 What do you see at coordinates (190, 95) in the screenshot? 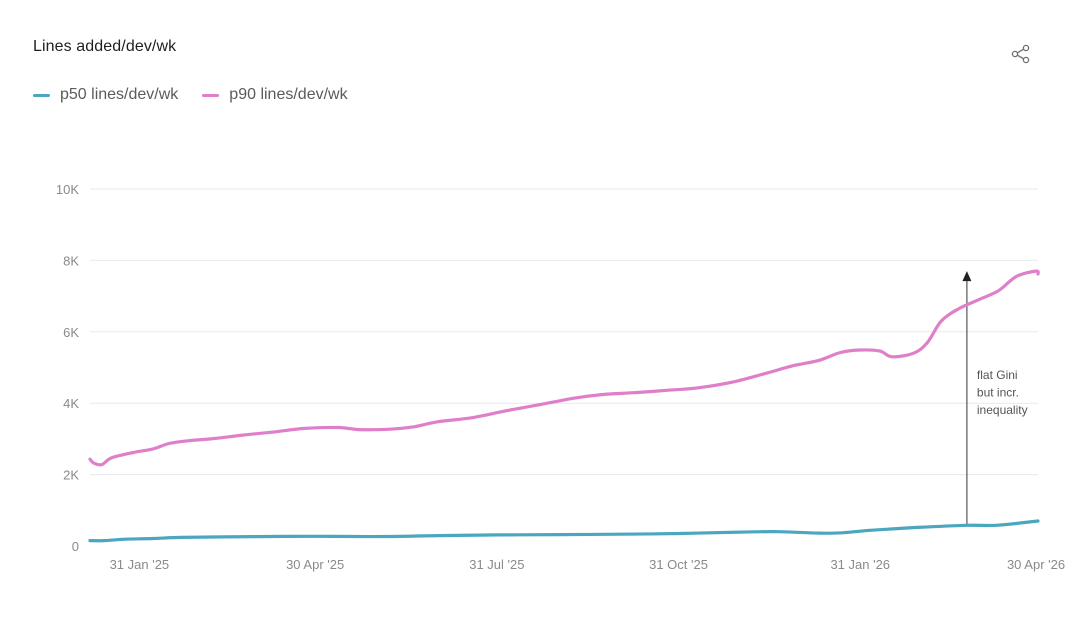
I see `chart-legend: p50 lines/dev/wk p90 lines/dev/wk` at bounding box center [190, 95].